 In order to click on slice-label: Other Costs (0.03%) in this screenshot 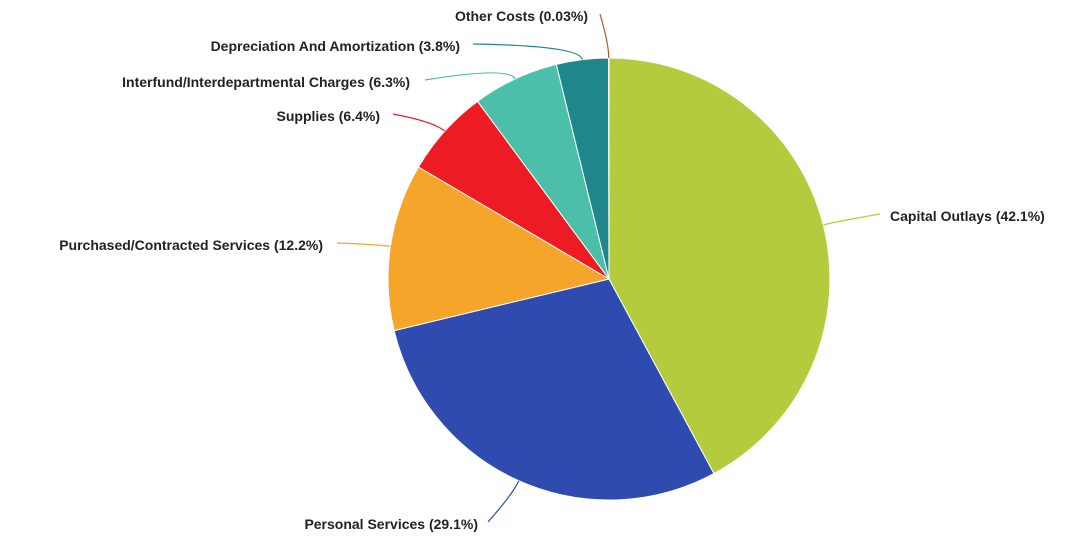, I will do `click(521, 16)`.